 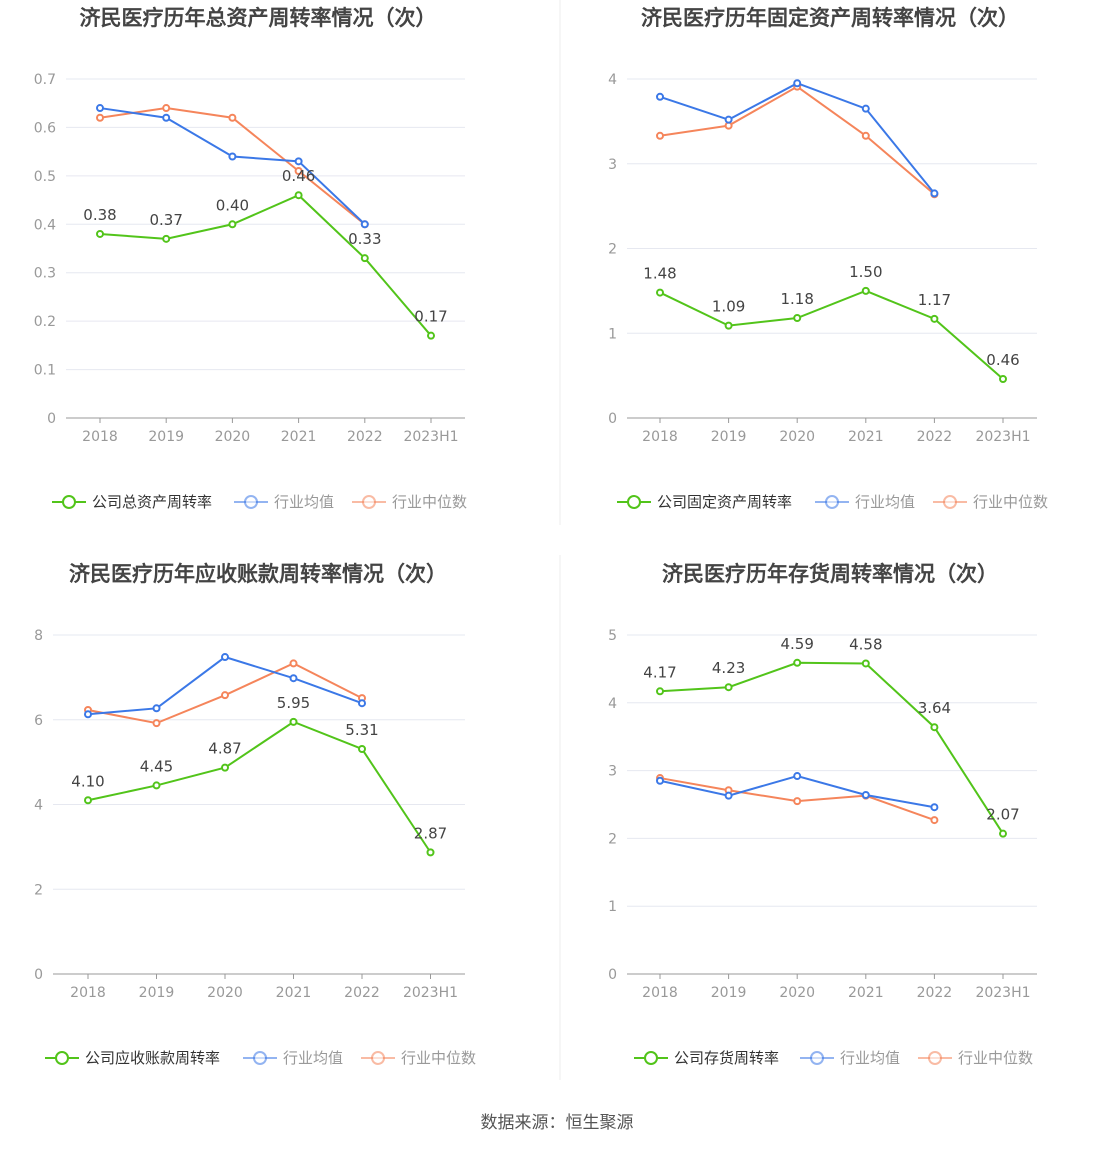 What do you see at coordinates (156, 766) in the screenshot?
I see `data-label: 4.45` at bounding box center [156, 766].